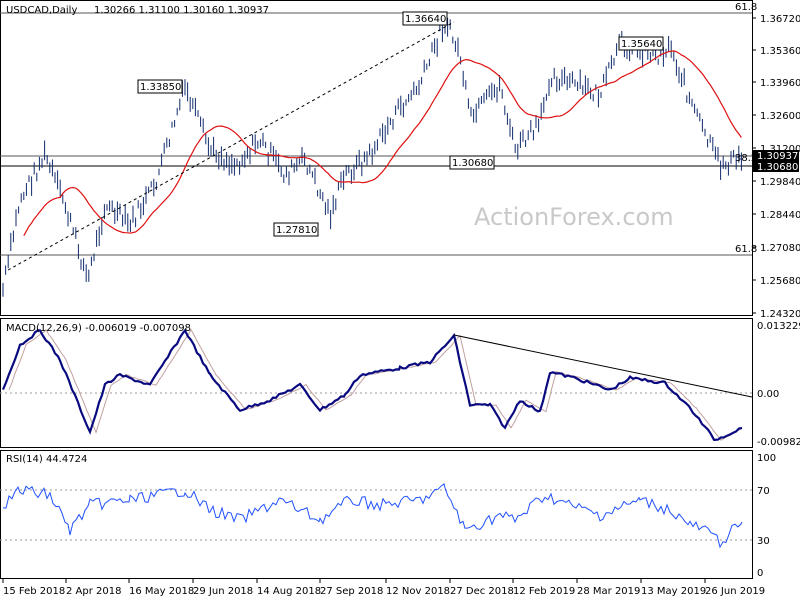 Image resolution: width=800 pixels, height=600 pixels. I want to click on price-tick-label: 1.25680, so click(780, 281).